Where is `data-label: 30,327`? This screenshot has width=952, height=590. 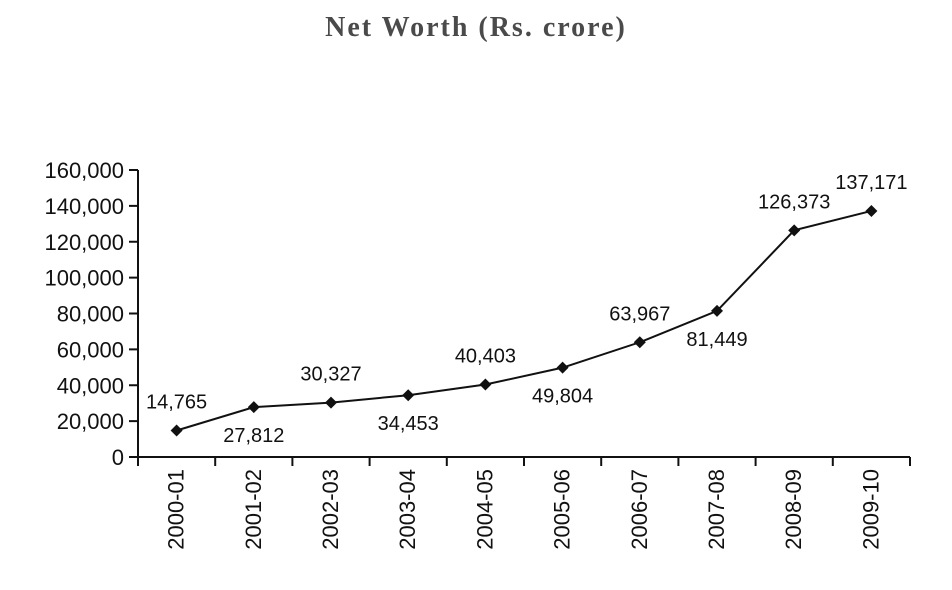
data-label: 30,327 is located at coordinates (330, 375).